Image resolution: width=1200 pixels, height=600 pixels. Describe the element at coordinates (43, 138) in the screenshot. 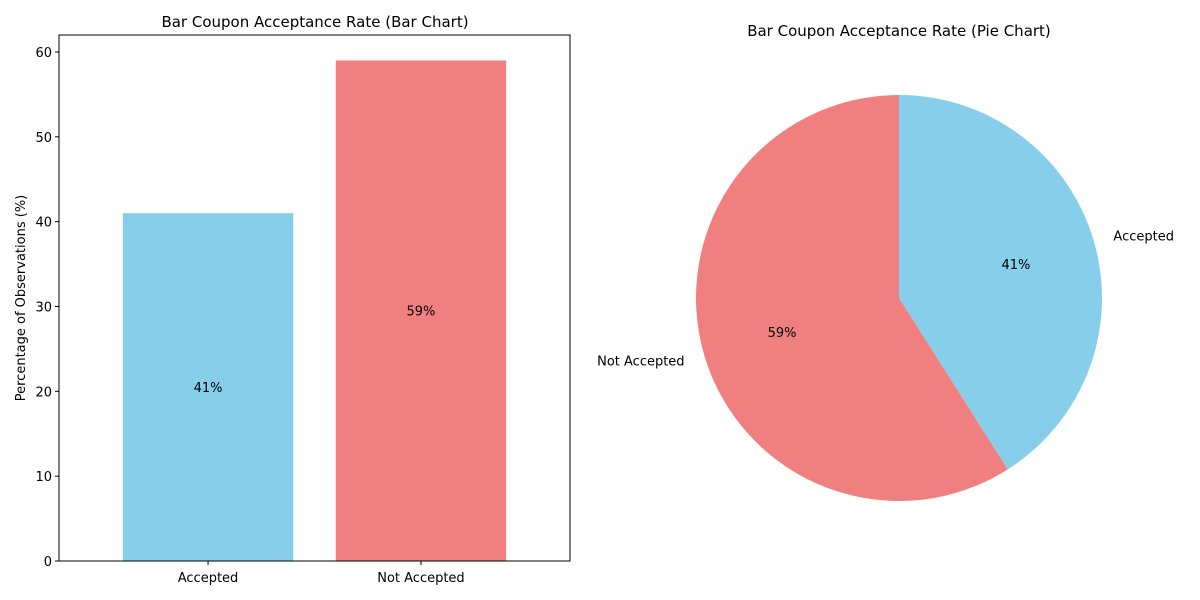

I see `y-tick-label: 50` at that location.